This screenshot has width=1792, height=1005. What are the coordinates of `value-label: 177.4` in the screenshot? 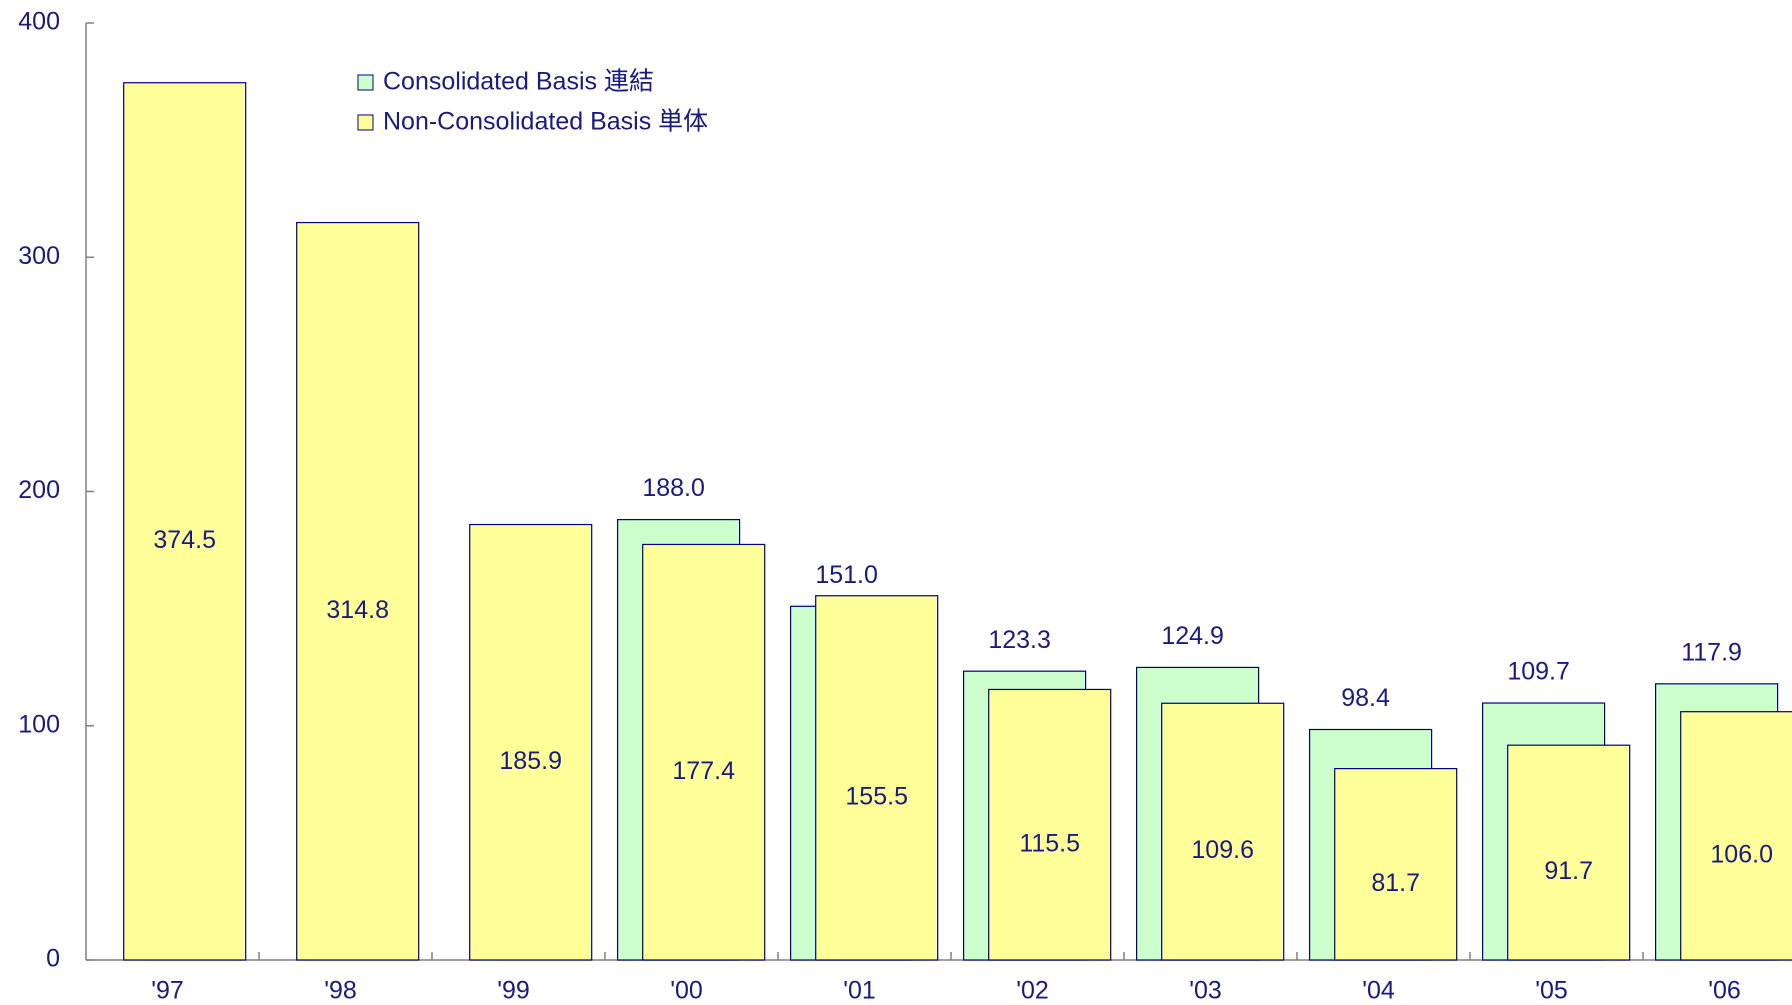 It's located at (703, 771).